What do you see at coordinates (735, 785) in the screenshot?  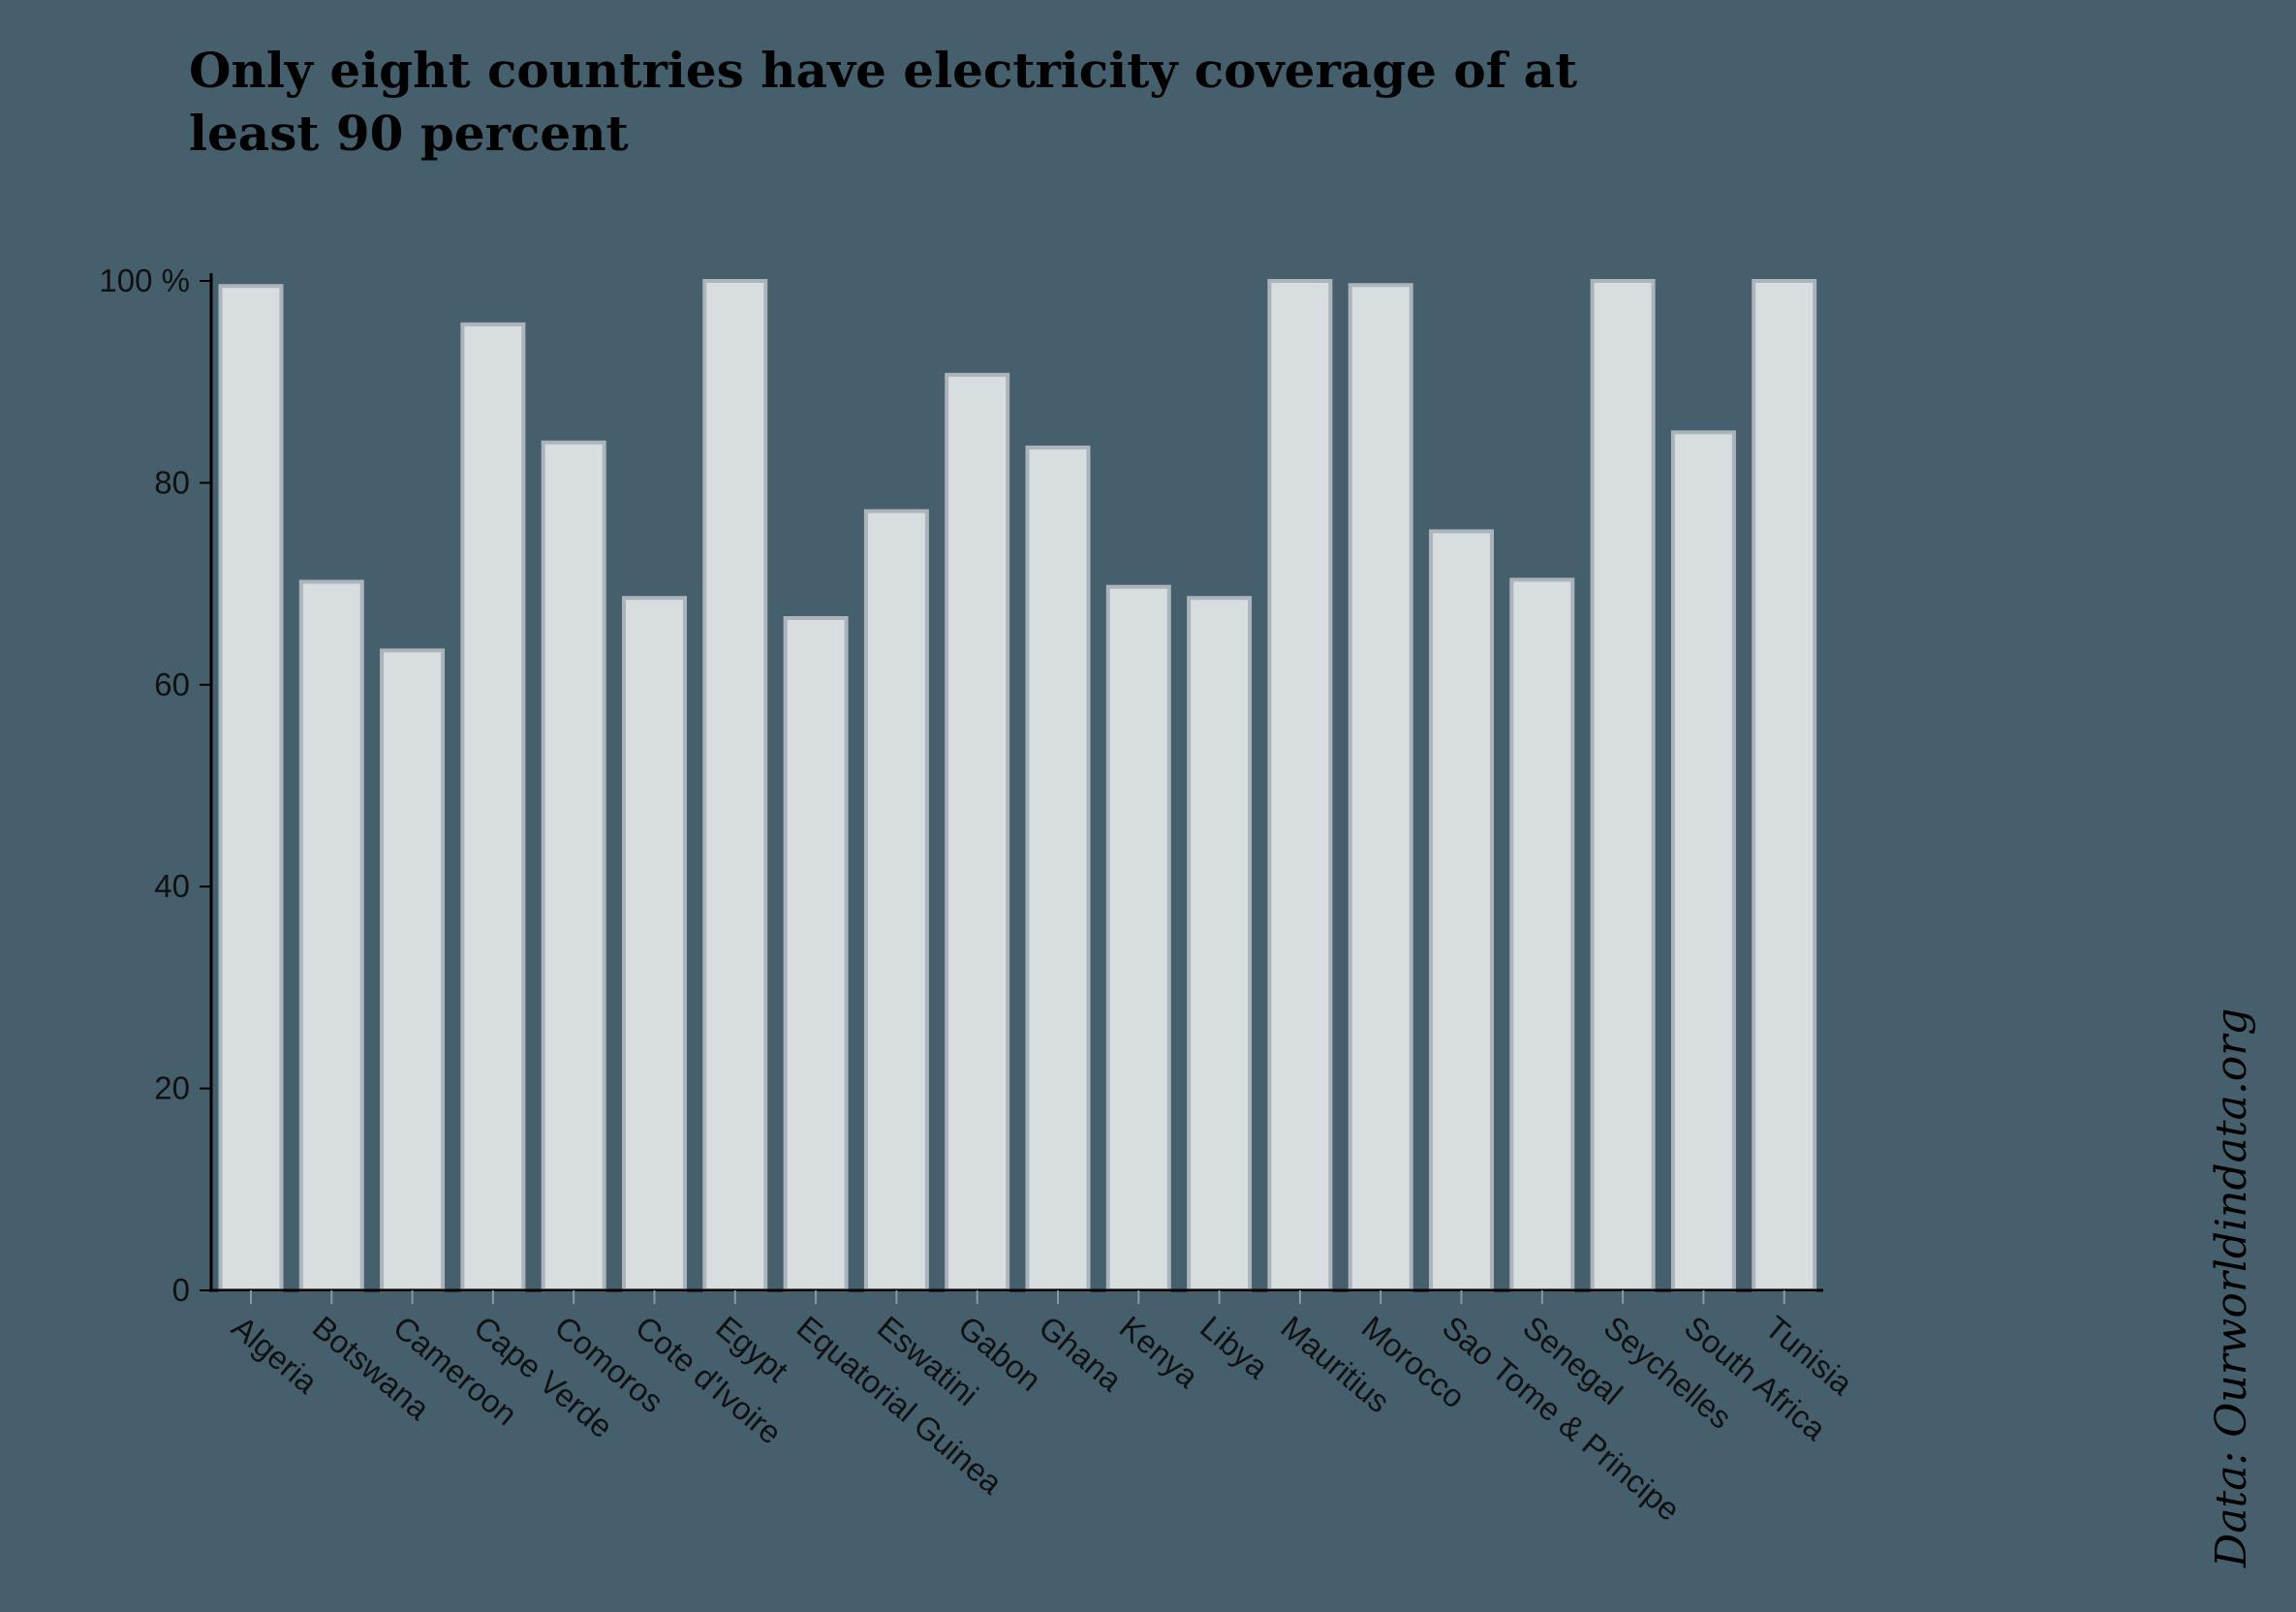 I see `bar-egypt` at bounding box center [735, 785].